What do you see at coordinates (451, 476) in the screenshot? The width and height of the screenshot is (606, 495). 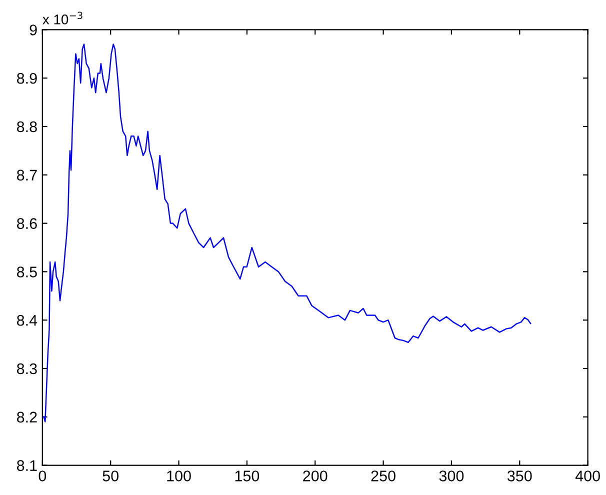 I see `x-tick-label: 300` at bounding box center [451, 476].